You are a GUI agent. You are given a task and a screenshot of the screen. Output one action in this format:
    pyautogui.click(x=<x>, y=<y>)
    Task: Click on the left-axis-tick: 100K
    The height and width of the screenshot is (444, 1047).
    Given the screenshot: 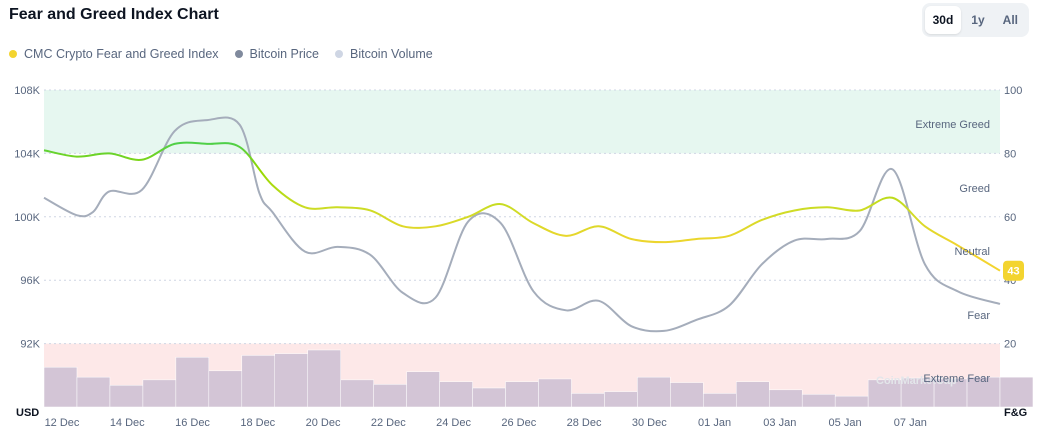 What is the action you would take?
    pyautogui.click(x=27, y=218)
    